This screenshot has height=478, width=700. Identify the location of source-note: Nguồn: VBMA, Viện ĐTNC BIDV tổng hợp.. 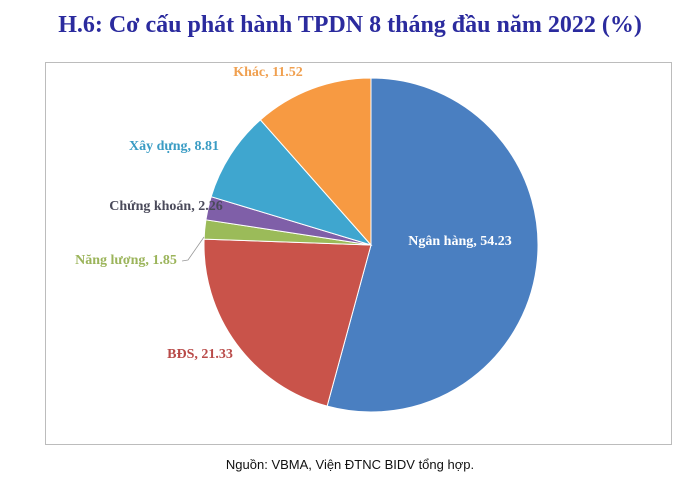
(350, 464).